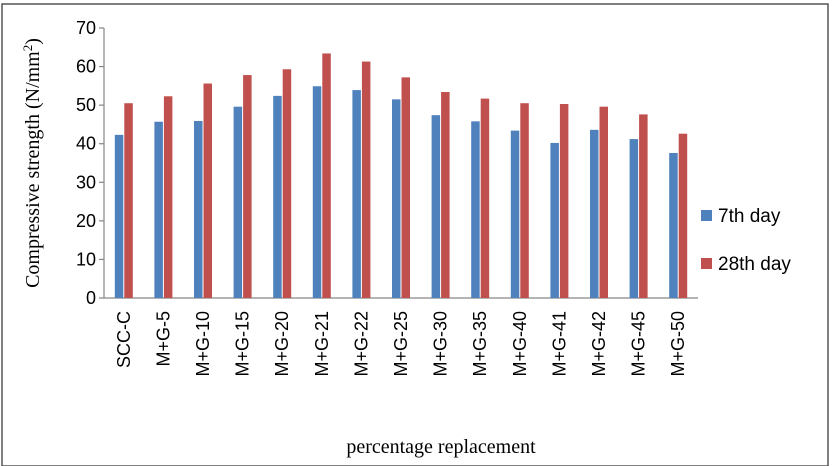 Image resolution: width=832 pixels, height=466 pixels. Describe the element at coordinates (322, 344) in the screenshot. I see `x-tick-label: M+G-21` at that location.